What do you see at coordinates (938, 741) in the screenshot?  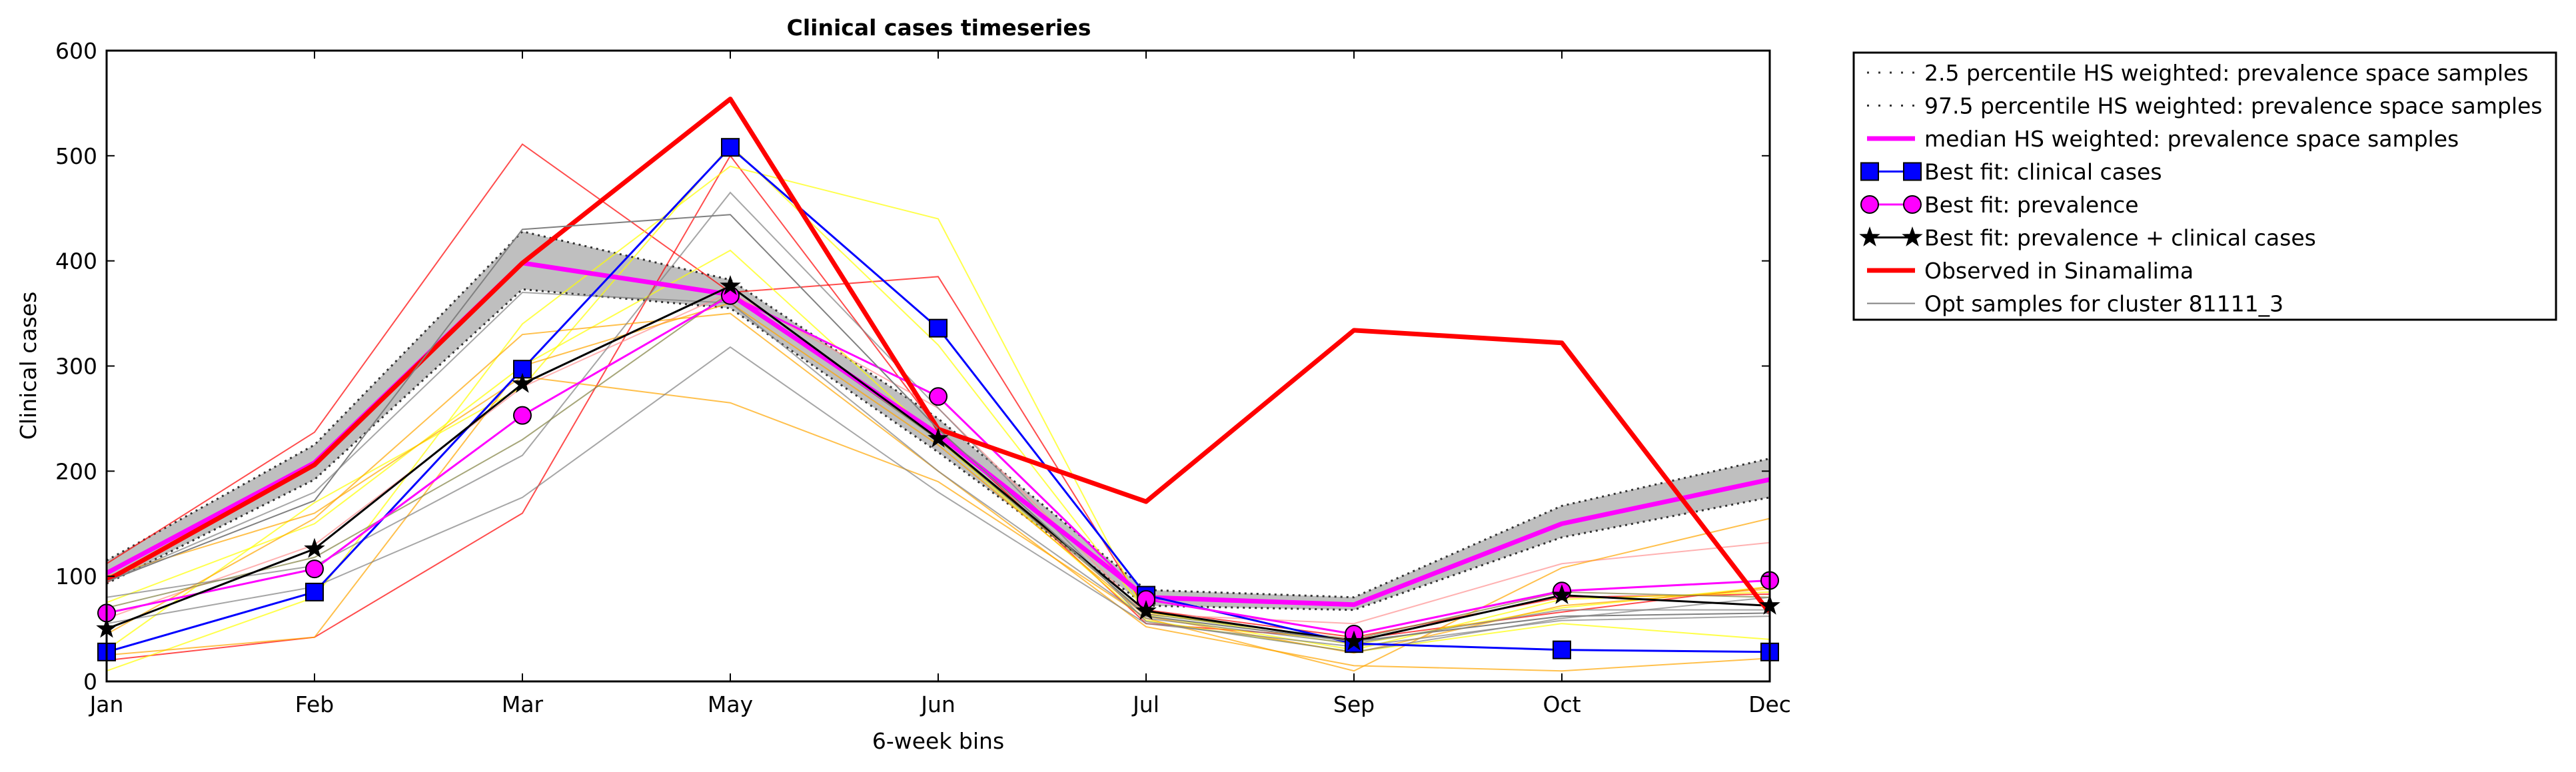 I see `x-axis-title: 6-week bins` at bounding box center [938, 741].